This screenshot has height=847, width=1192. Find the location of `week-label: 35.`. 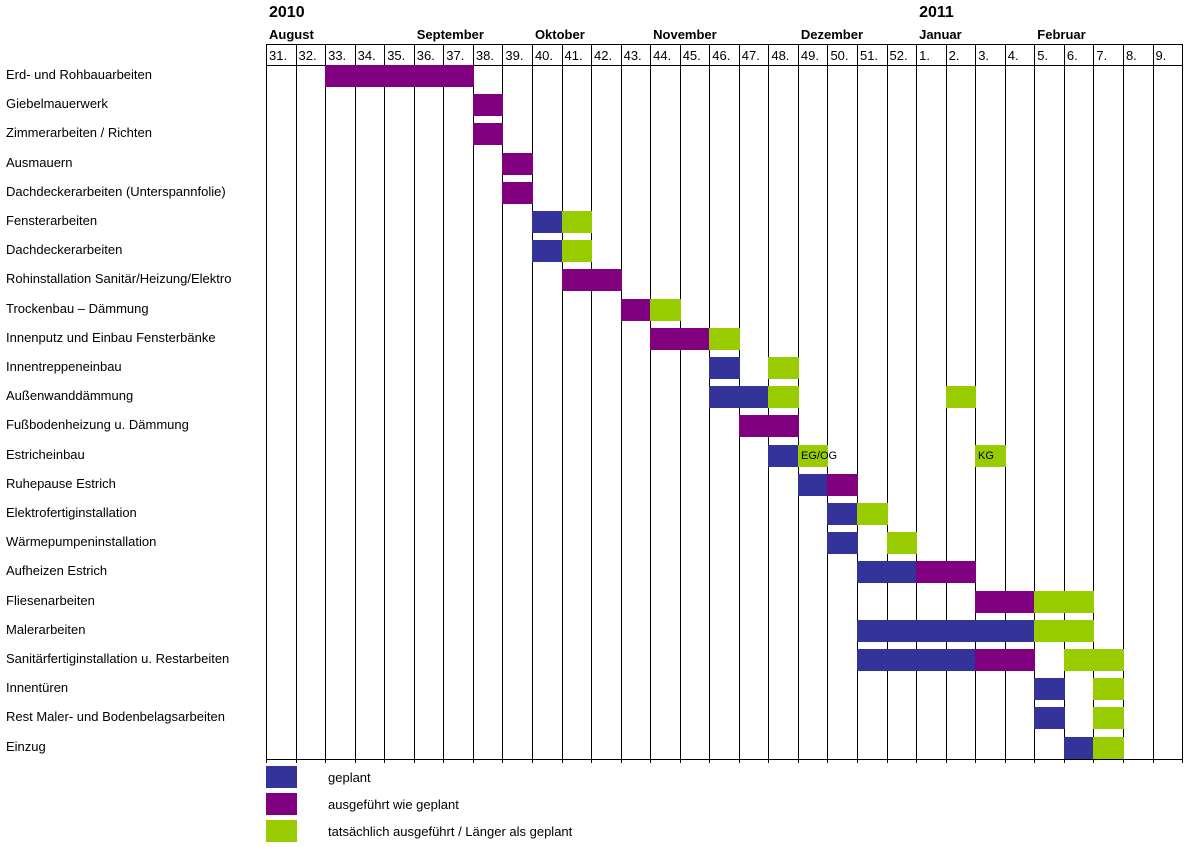

week-label: 35. is located at coordinates (396, 55).